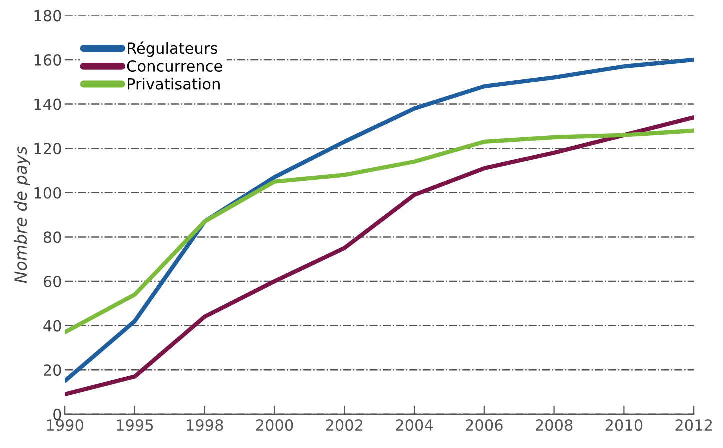 The width and height of the screenshot is (723, 448). Describe the element at coordinates (205, 426) in the screenshot. I see `x-tick-label: 1998` at that location.